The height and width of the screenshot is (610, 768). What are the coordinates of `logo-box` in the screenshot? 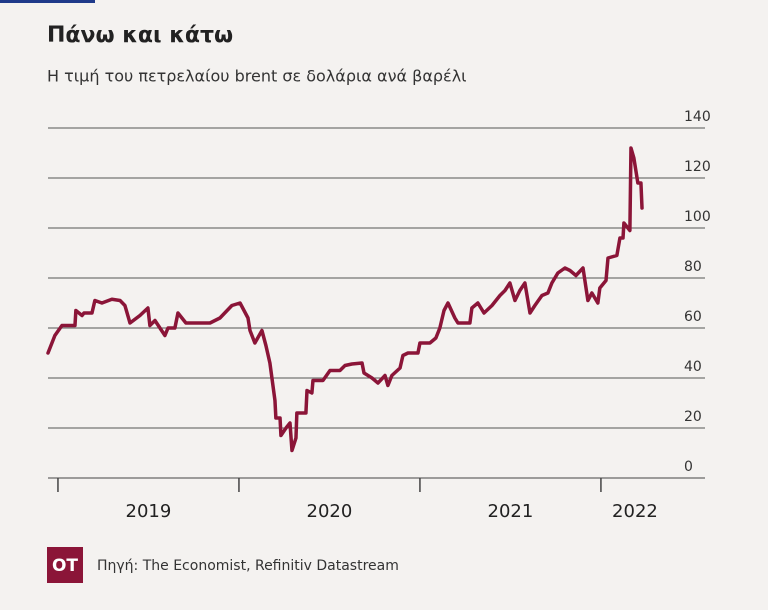 It's located at (65, 565).